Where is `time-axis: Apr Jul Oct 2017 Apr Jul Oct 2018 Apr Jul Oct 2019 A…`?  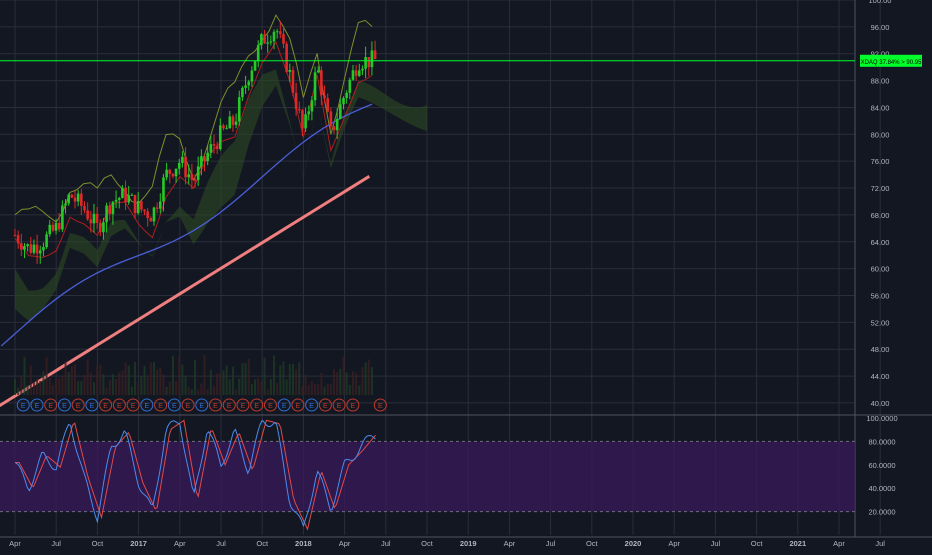 time-axis: Apr Jul Oct 2017 Apr Jul Oct 2018 Apr Jul Oct 2019 A… is located at coordinates (447, 543).